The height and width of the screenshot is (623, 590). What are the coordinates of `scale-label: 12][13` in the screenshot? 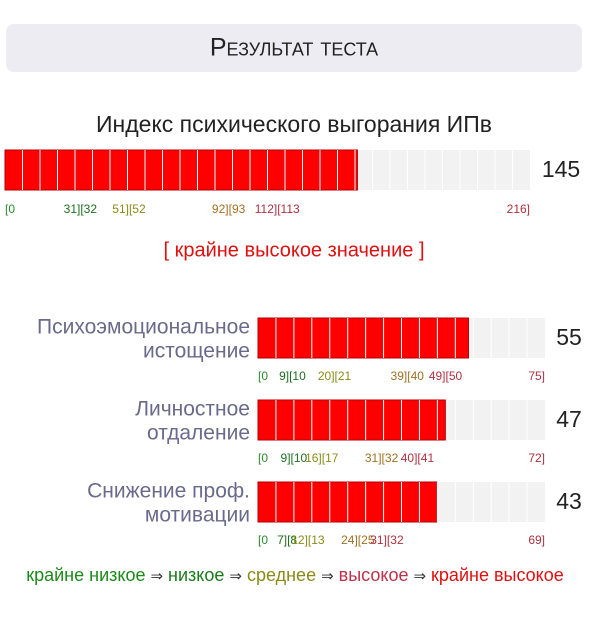 It's located at (308, 540).